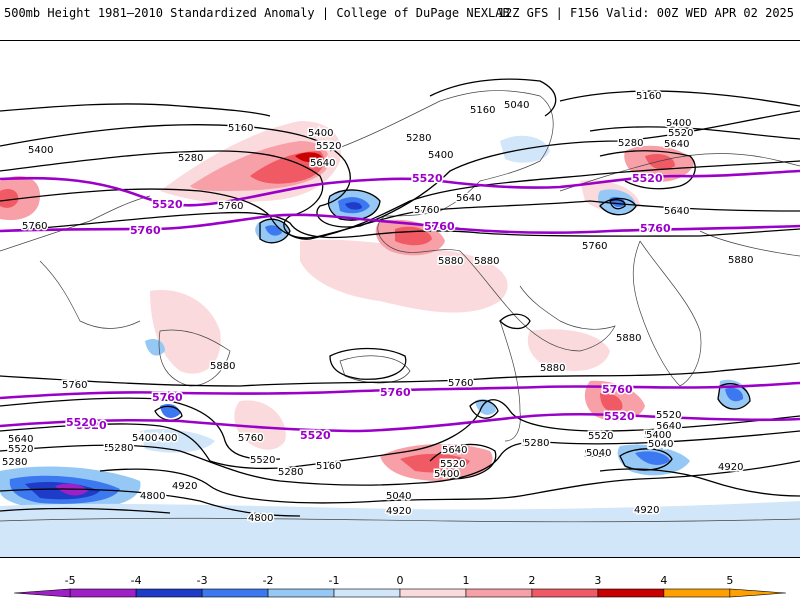 The height and width of the screenshot is (600, 800). I want to click on colorbar-tick-label: 5, so click(729, 580).